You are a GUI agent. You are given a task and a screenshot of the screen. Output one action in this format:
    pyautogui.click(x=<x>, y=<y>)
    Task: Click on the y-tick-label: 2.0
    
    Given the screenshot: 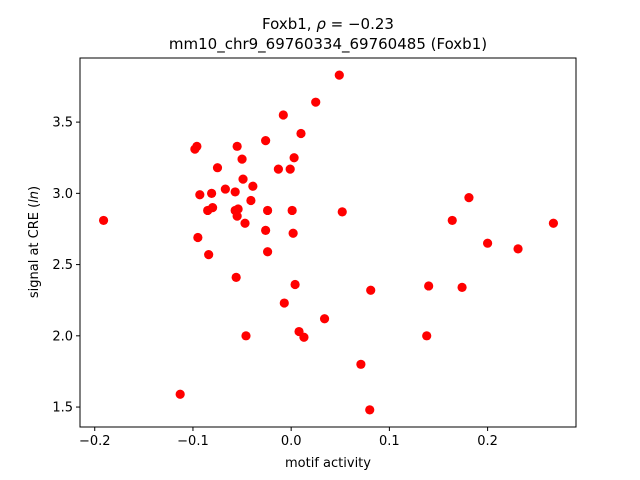 What is the action you would take?
    pyautogui.click(x=62, y=336)
    